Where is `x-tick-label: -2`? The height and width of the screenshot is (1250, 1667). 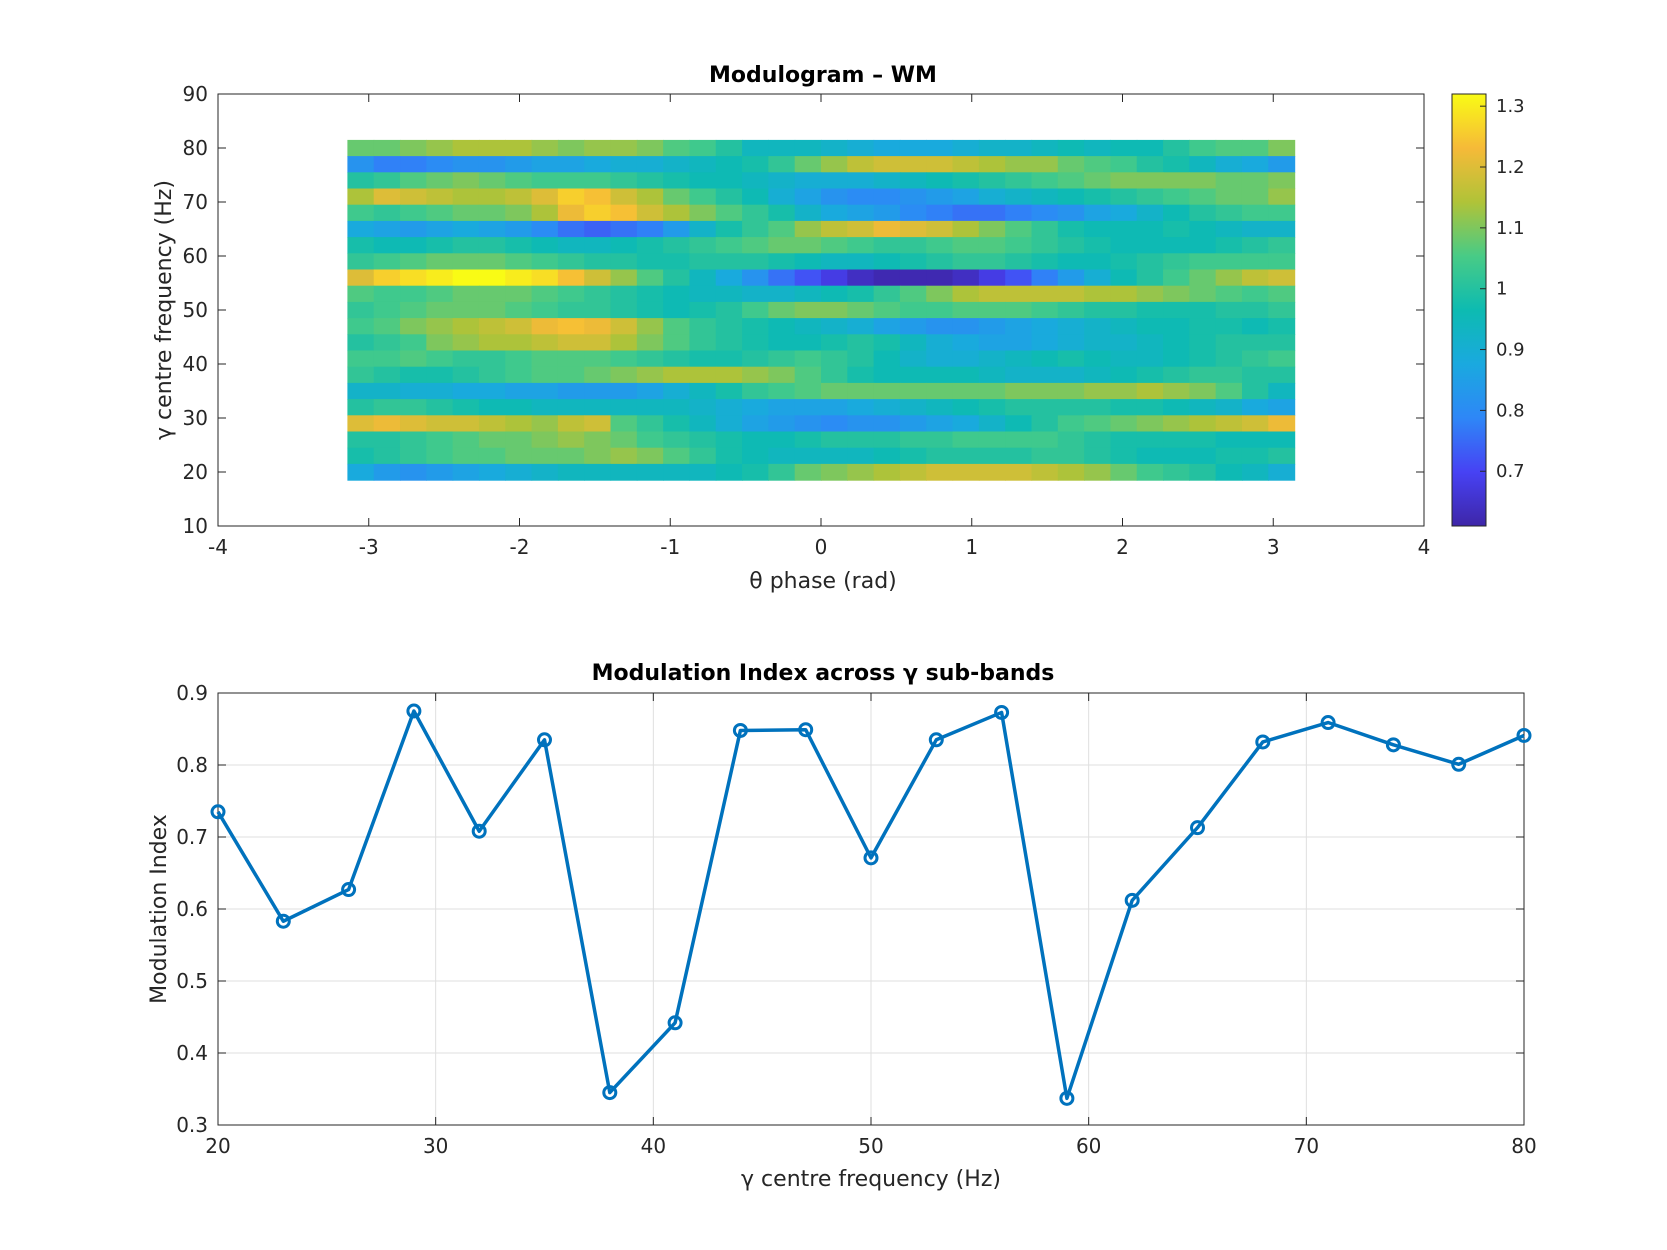 x-tick-label: -2 is located at coordinates (520, 547).